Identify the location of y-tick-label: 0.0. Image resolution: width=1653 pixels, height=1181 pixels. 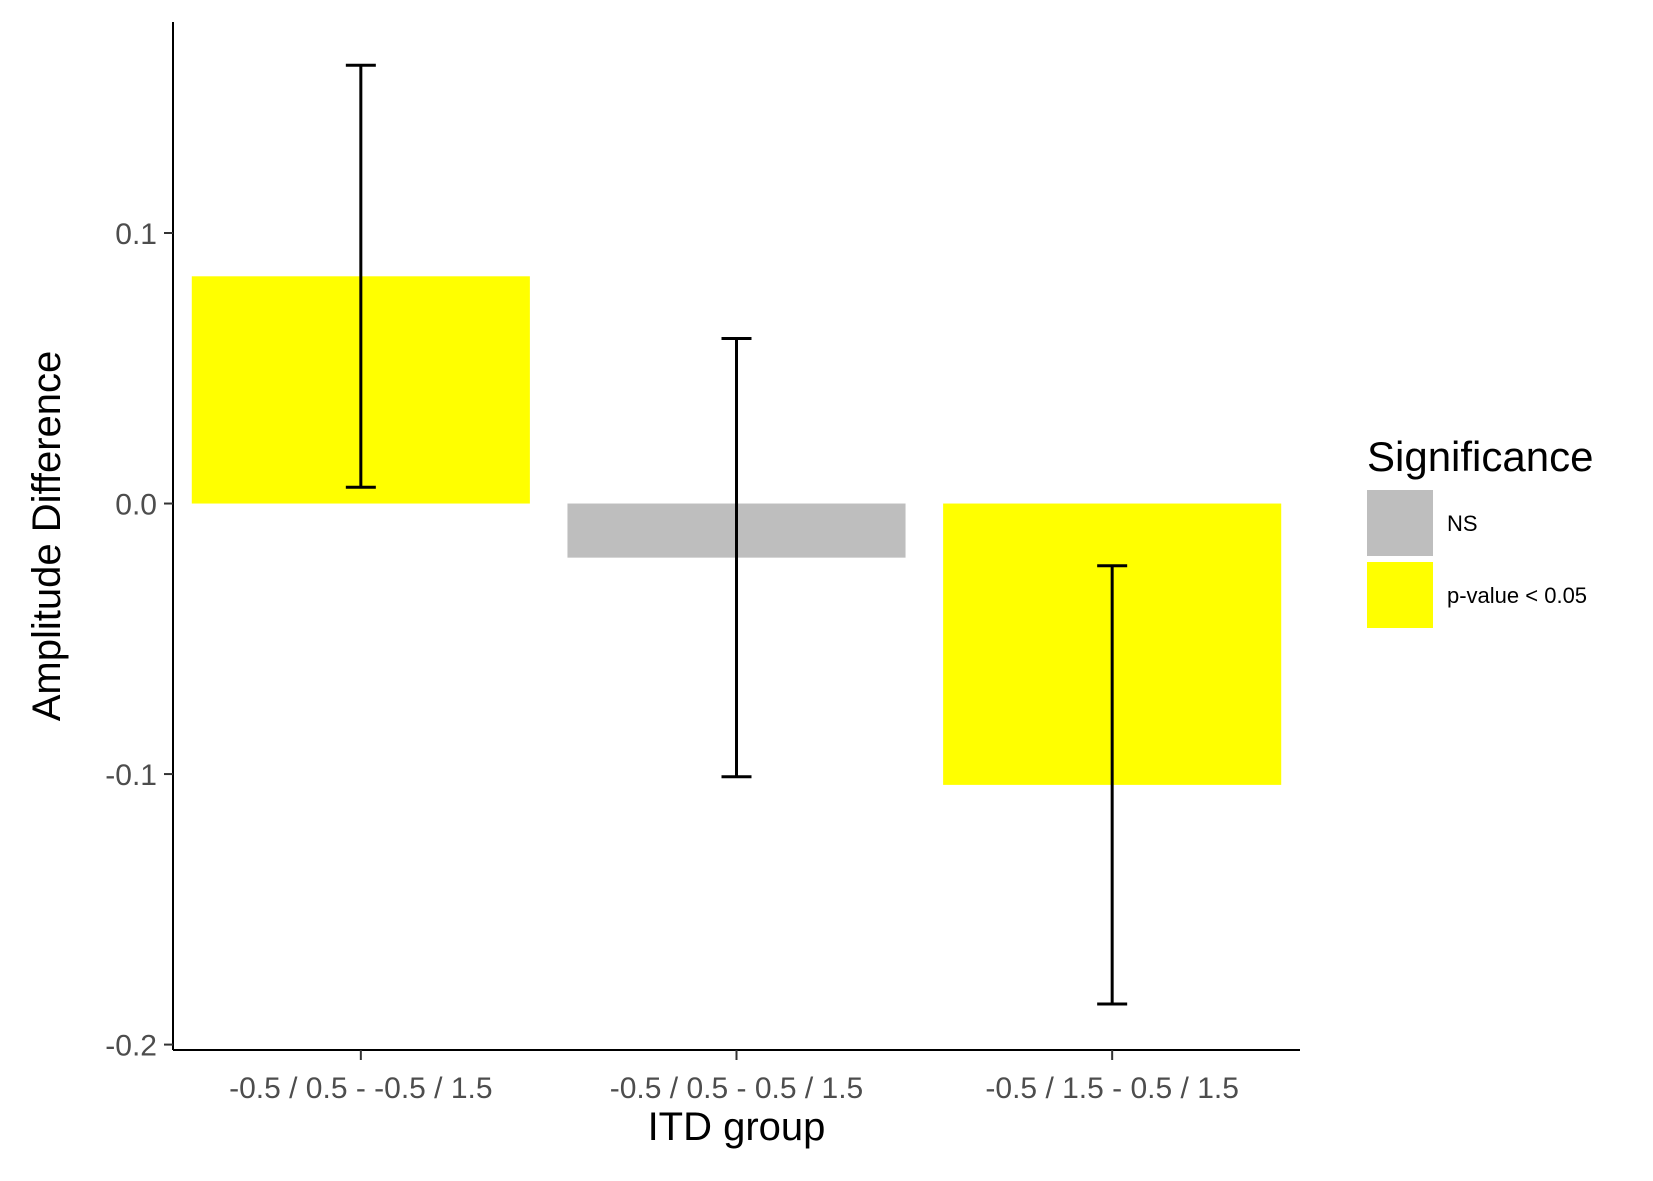
(136, 505).